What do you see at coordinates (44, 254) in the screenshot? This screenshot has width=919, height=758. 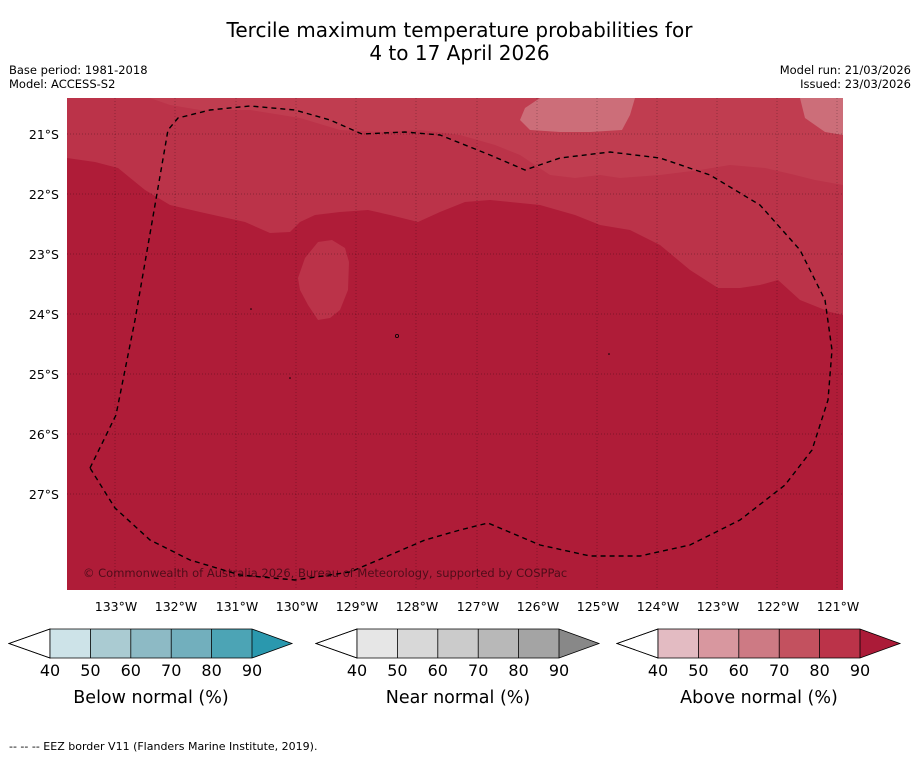 I see `lat-label: 23°S` at bounding box center [44, 254].